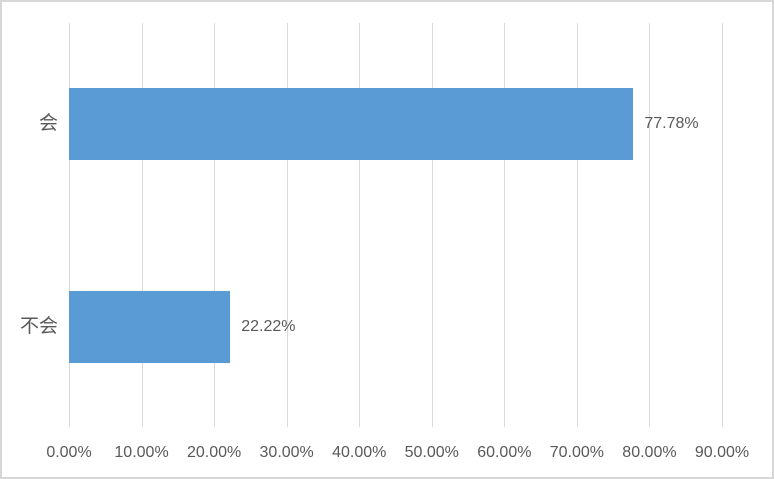  What do you see at coordinates (150, 326) in the screenshot?
I see `bar-不会` at bounding box center [150, 326].